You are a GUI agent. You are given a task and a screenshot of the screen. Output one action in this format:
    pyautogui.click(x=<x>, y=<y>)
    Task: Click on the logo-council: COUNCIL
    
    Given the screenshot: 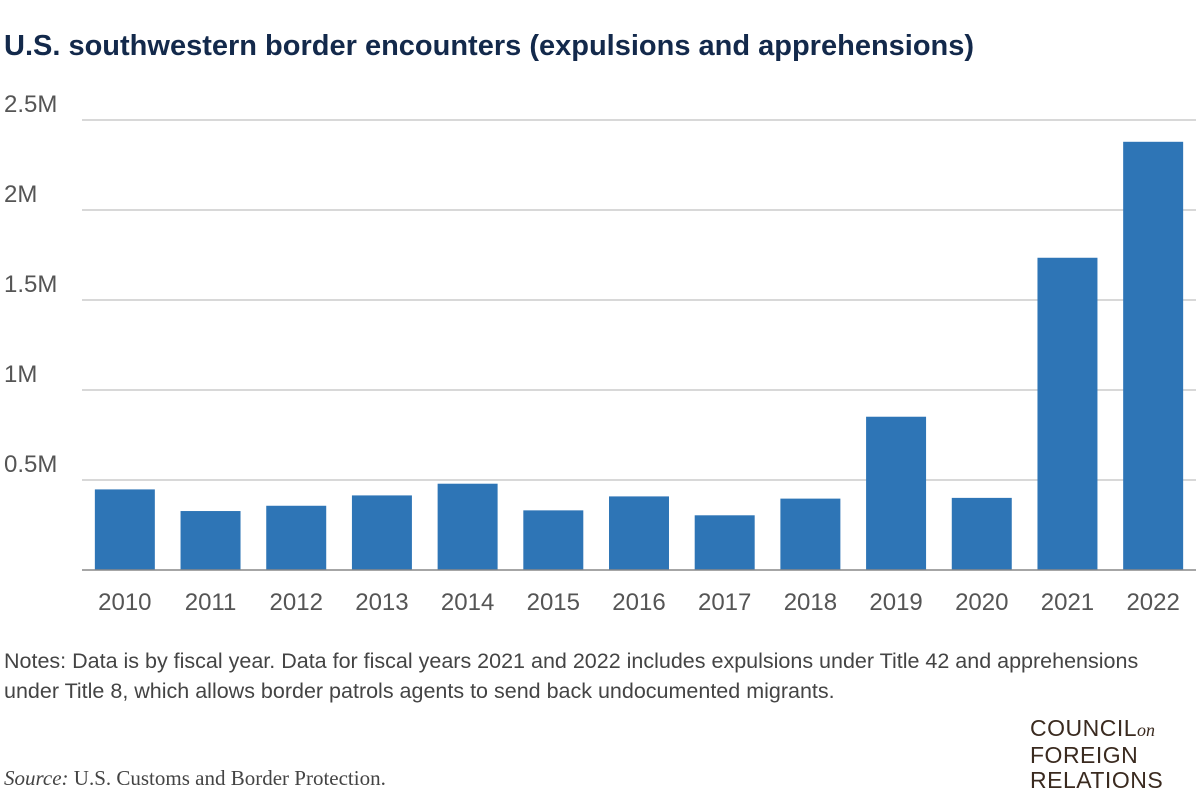 What is the action you would take?
    pyautogui.click(x=1084, y=728)
    